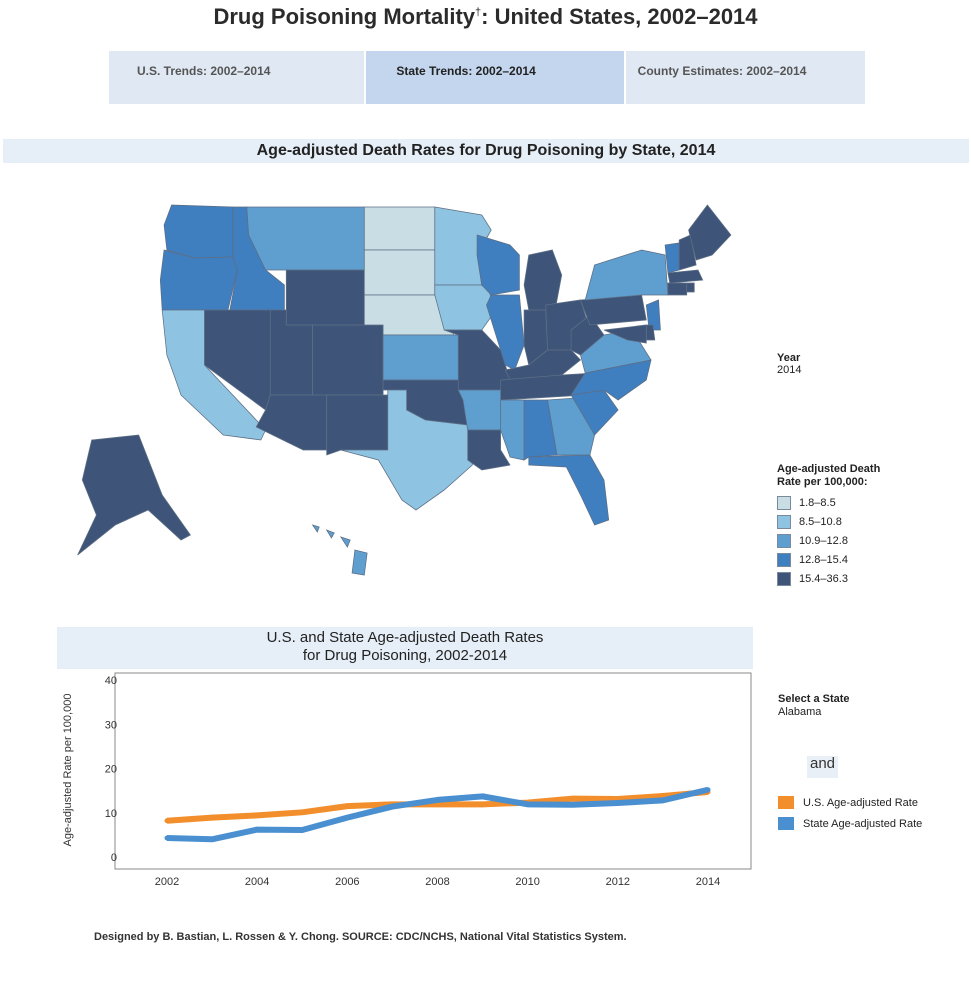  What do you see at coordinates (618, 803) in the screenshot?
I see `state-rate-point-2012` at bounding box center [618, 803].